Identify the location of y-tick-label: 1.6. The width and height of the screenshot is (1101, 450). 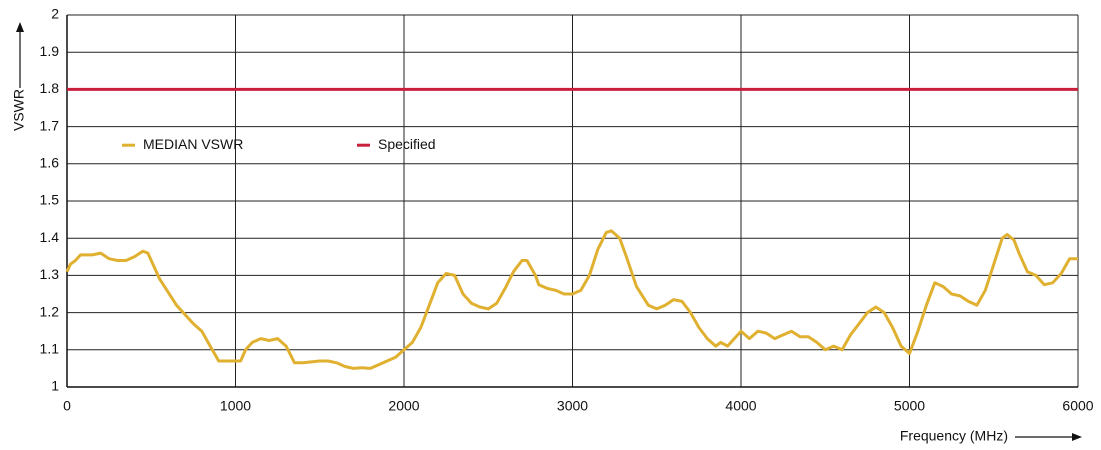
(50, 163).